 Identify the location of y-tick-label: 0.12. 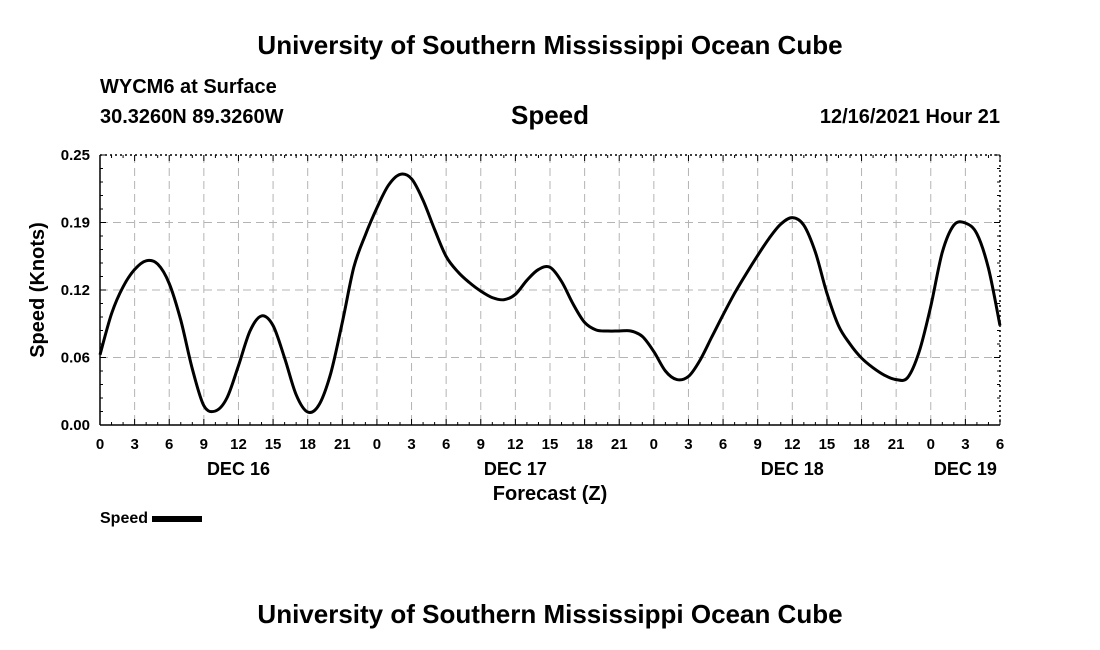
(75, 290).